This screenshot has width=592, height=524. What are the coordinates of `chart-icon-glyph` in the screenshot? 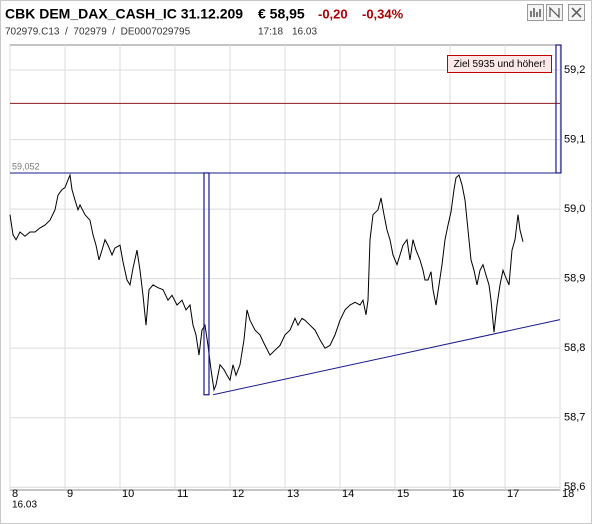 It's located at (535, 12).